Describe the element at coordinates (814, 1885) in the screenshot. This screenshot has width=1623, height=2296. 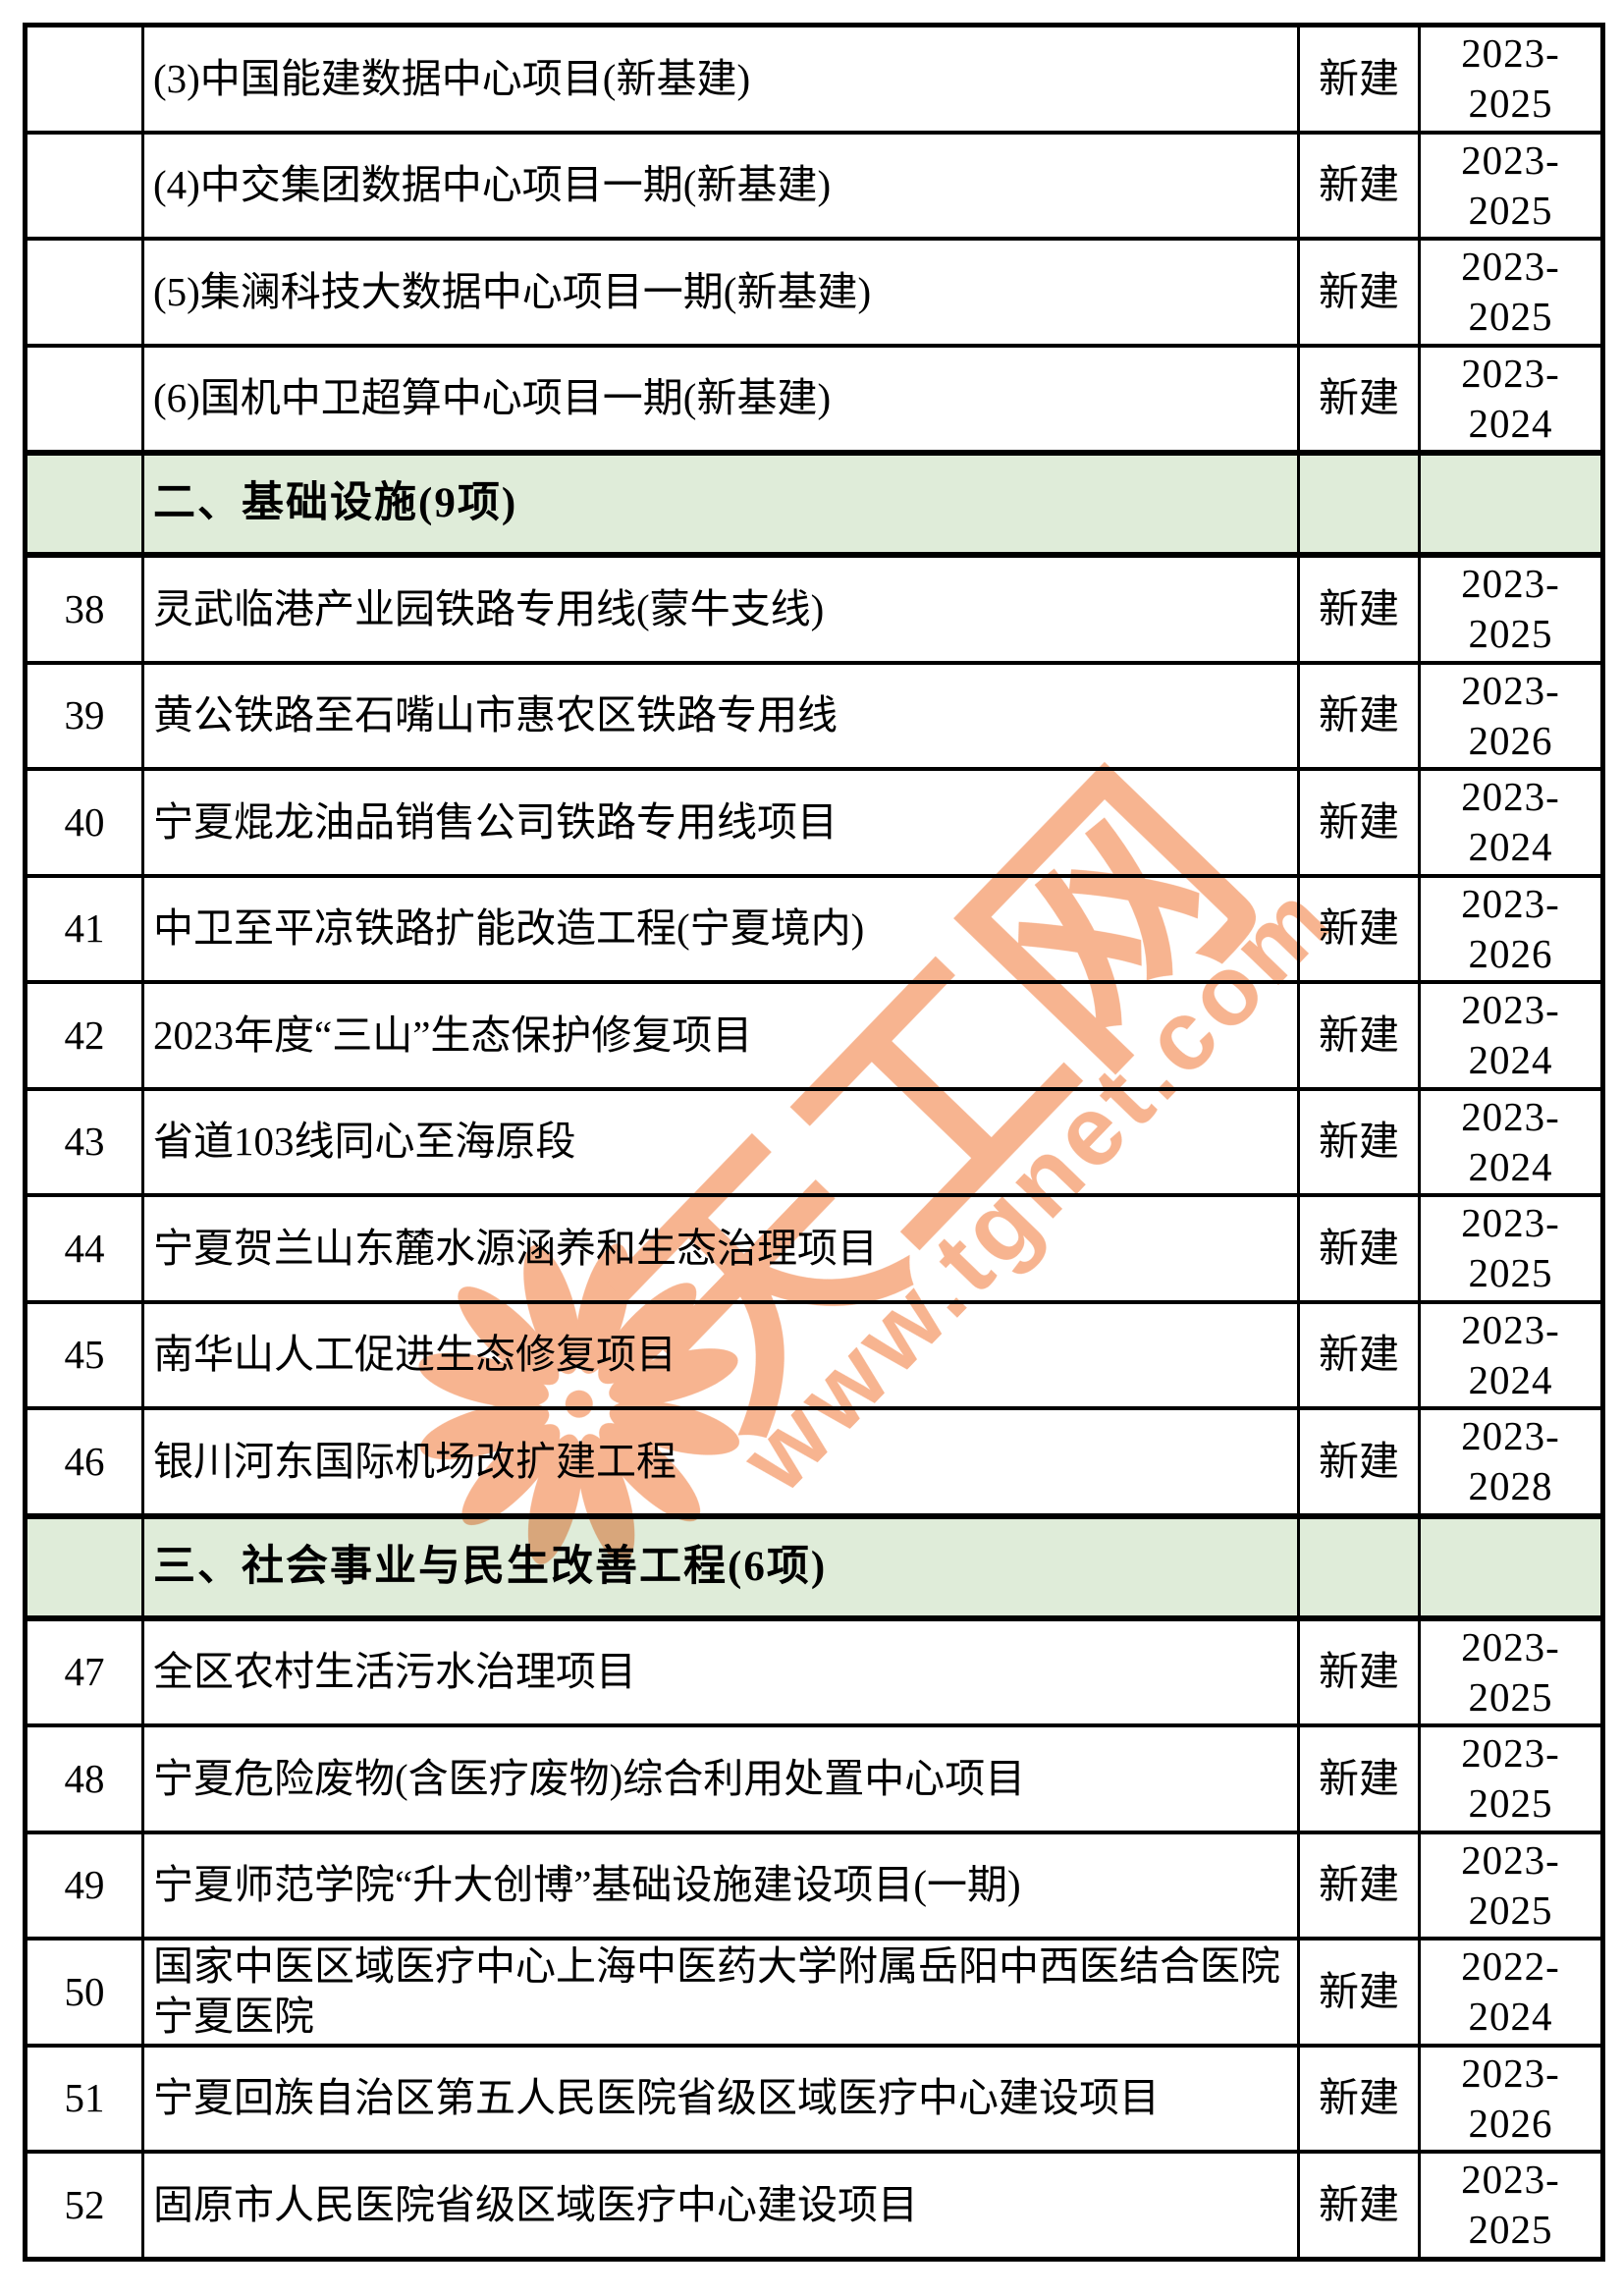
I see `table-row: 49 宁夏师范学院“升大创博”基础设施建设项目(一期) 新建 2023-2025` at that location.